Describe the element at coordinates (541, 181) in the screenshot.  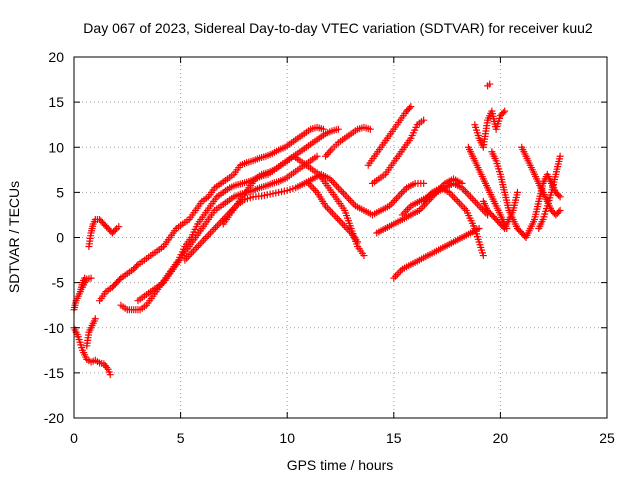
I see `series-track-u` at that location.